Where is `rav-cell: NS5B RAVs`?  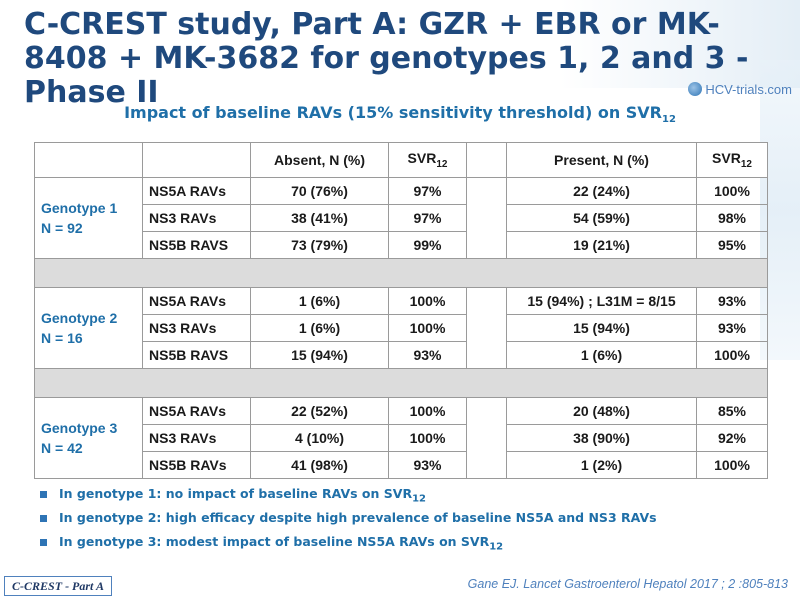 rav-cell: NS5B RAVs is located at coordinates (196, 465).